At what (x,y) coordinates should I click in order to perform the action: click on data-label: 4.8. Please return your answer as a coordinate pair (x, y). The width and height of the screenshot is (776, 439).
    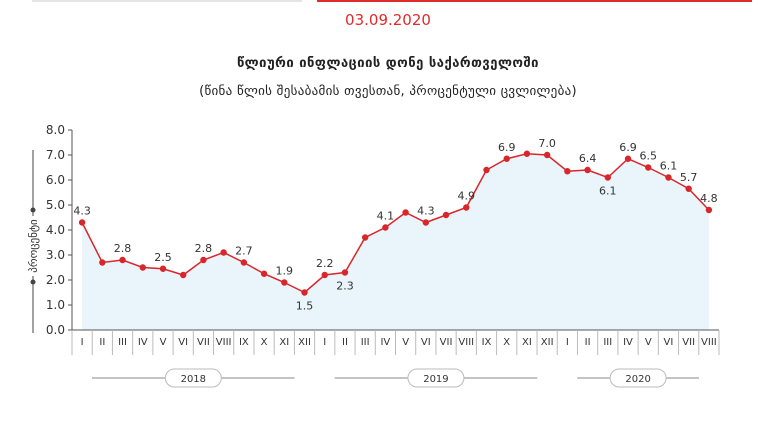
    Looking at the image, I should click on (709, 198).